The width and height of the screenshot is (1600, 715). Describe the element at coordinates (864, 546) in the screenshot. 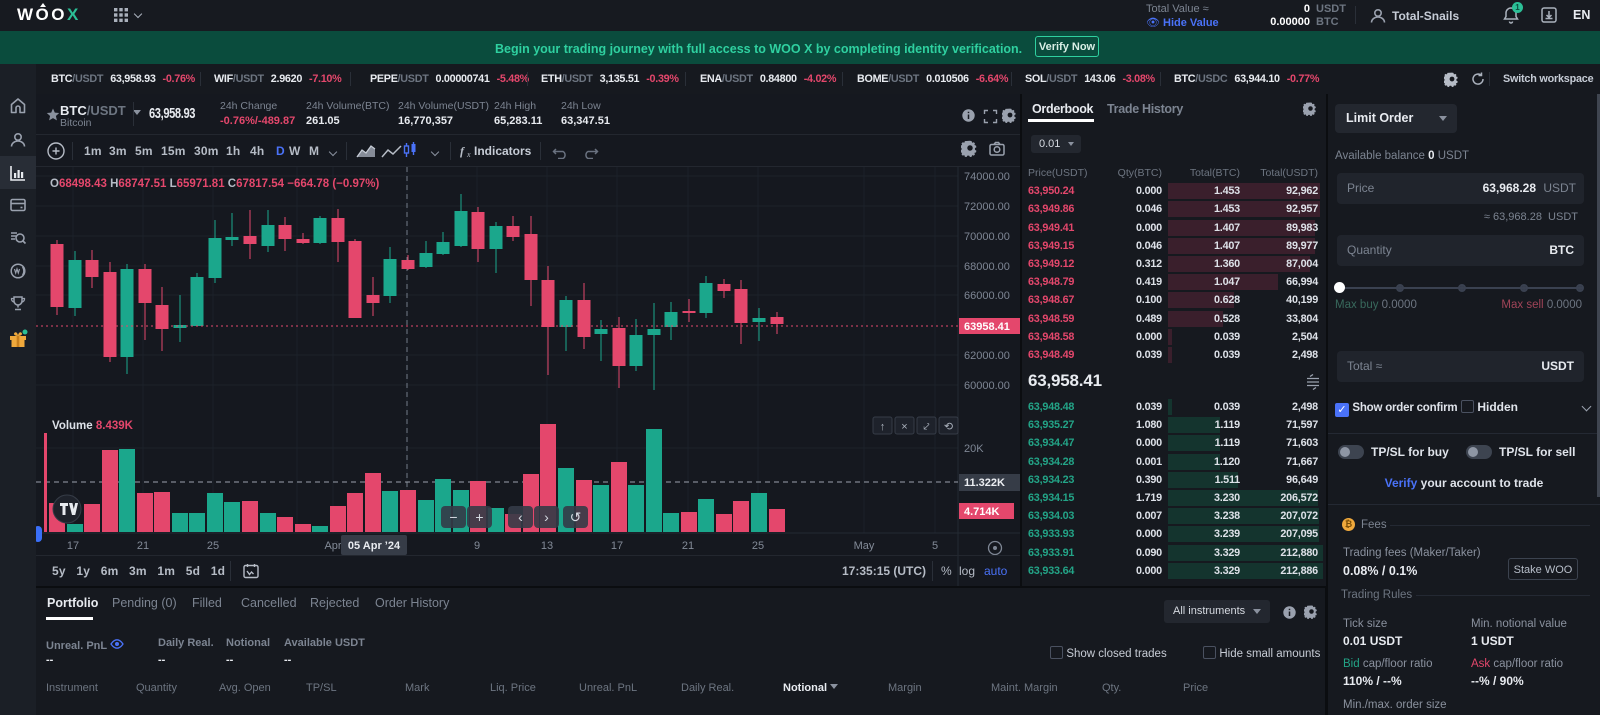

I see `svg-text: May` at that location.